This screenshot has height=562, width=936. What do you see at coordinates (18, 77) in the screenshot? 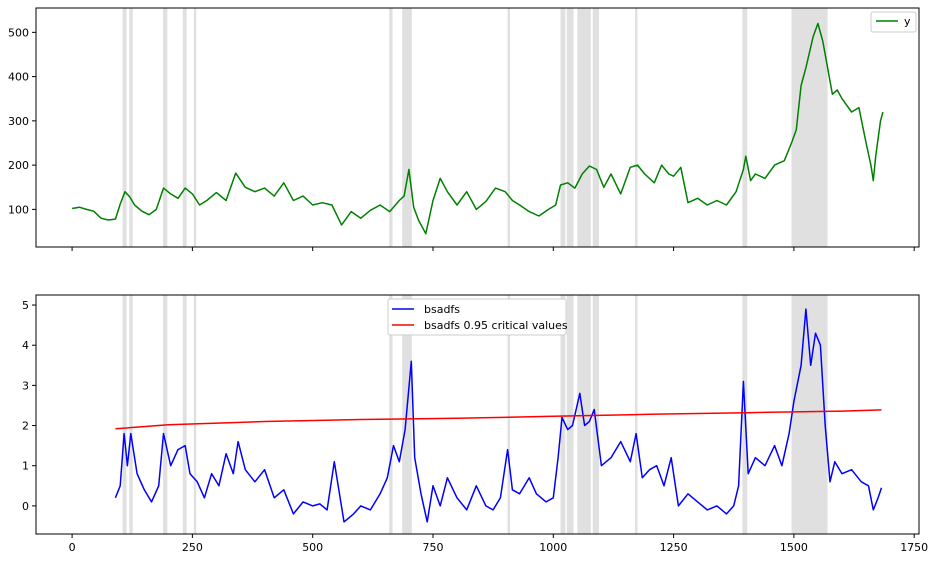
I see `y-tick-label: 400` at bounding box center [18, 77].